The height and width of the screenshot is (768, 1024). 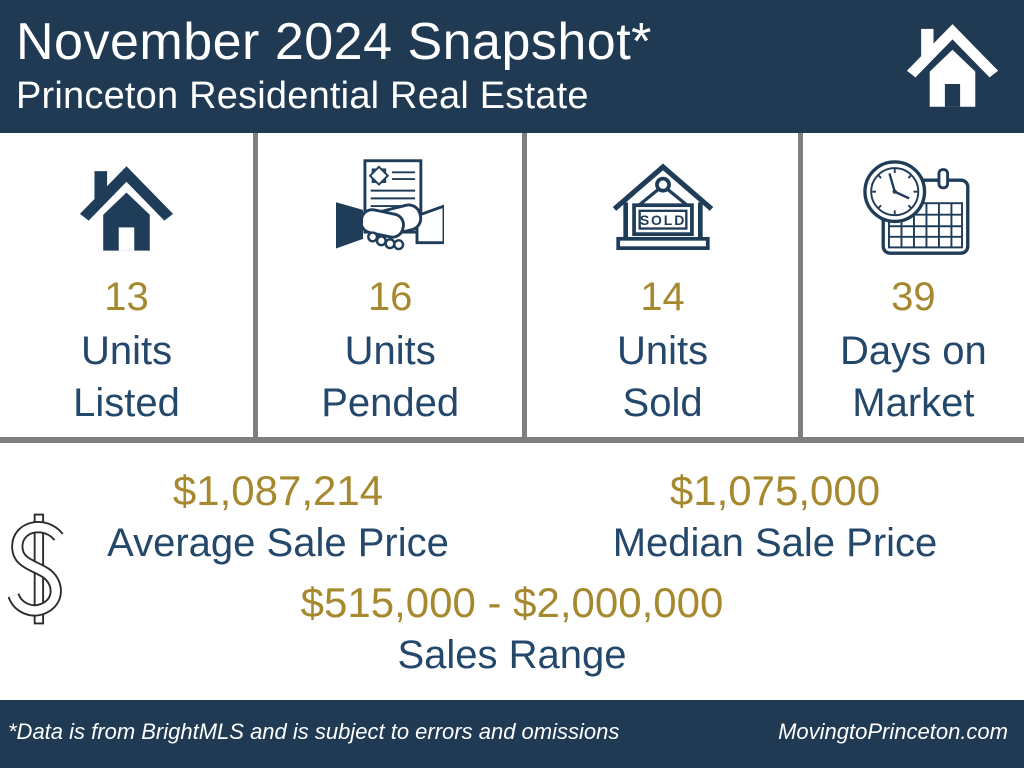 I want to click on stat-value: 14, so click(x=662, y=297).